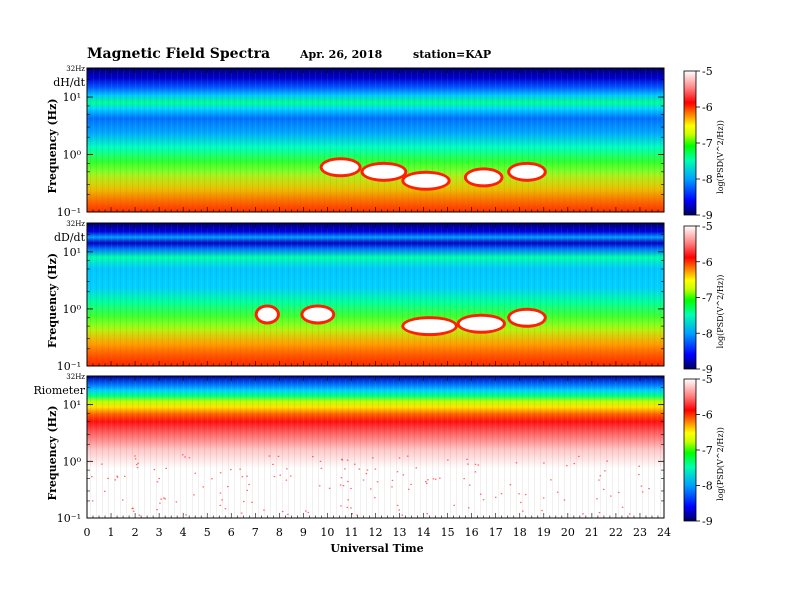  I want to click on x-tick-label: 5, so click(207, 532).